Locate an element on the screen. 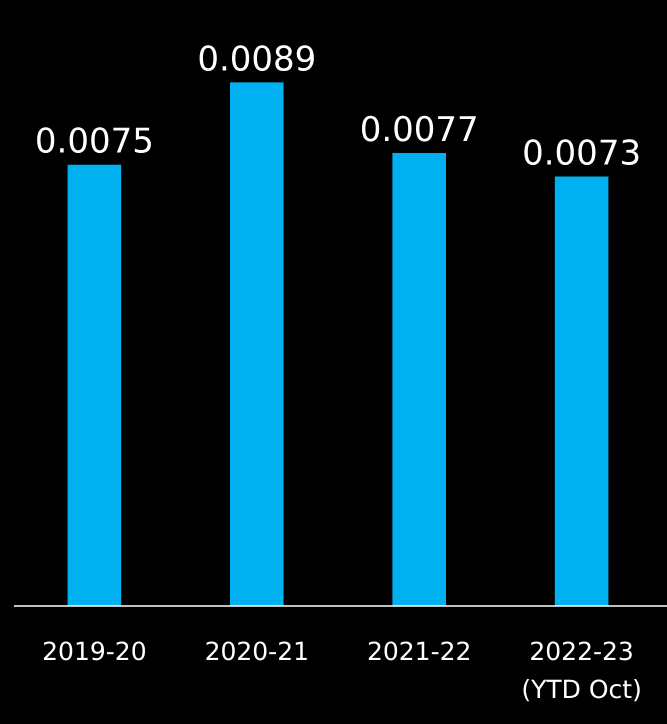 This screenshot has height=724, width=667. data-label: 0.0073 is located at coordinates (582, 154).